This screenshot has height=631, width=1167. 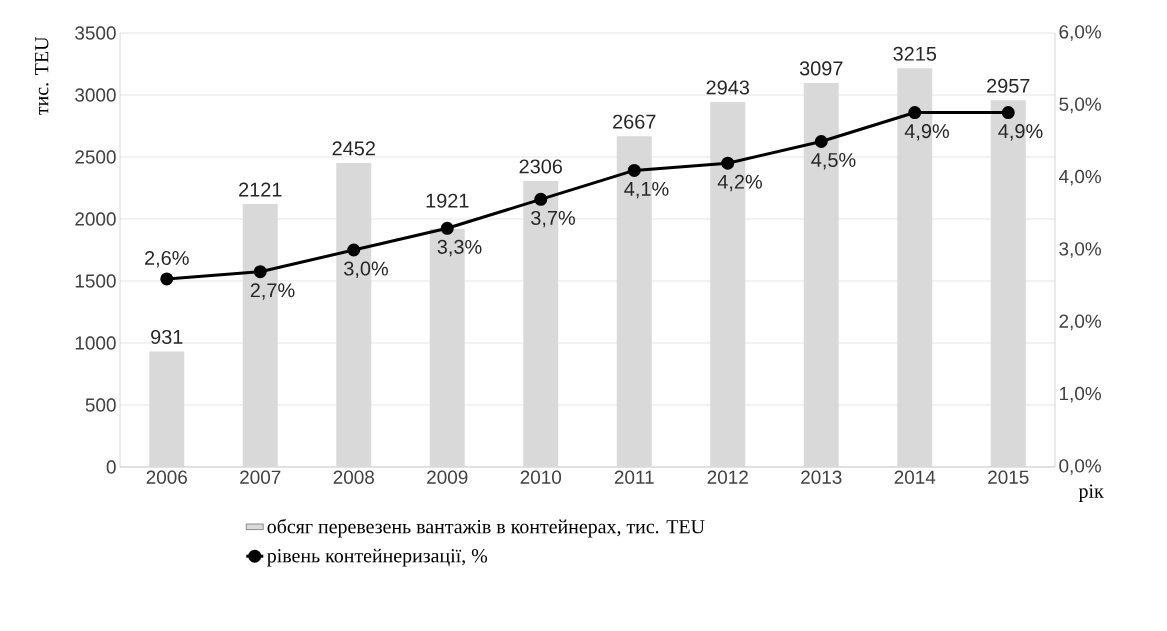 I want to click on y-tick-label: 2000, so click(x=95, y=219).